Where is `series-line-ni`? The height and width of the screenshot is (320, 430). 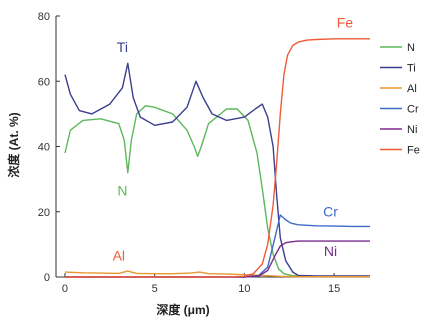
series-line-ni is located at coordinates (217, 259).